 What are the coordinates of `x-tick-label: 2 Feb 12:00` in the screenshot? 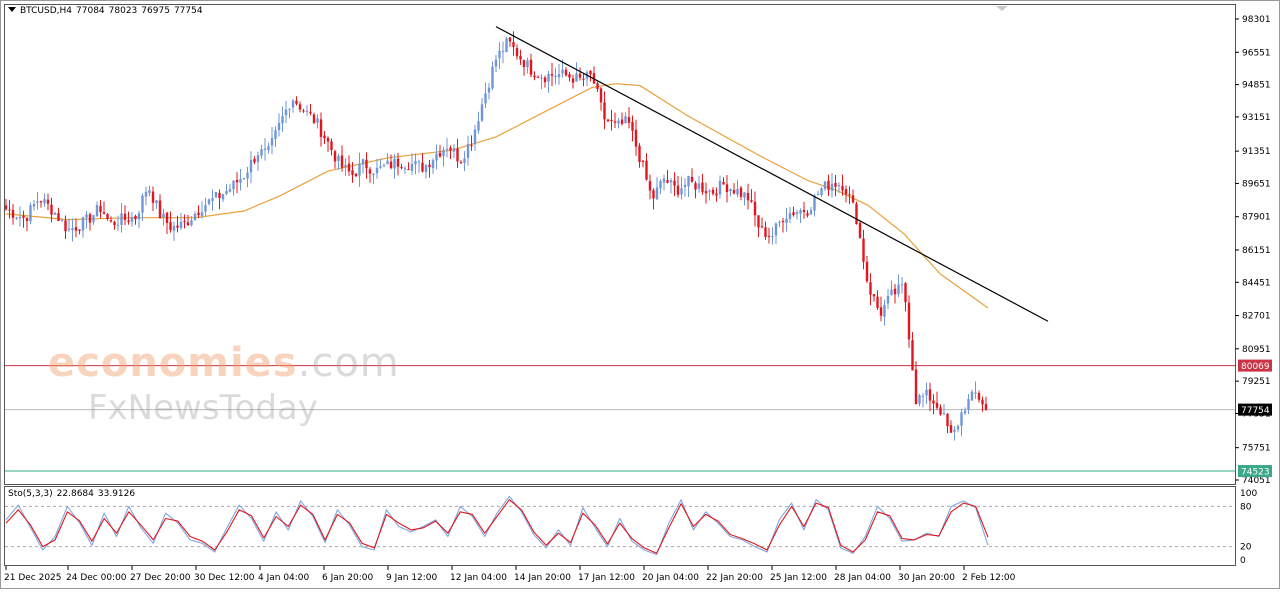 It's located at (989, 578).